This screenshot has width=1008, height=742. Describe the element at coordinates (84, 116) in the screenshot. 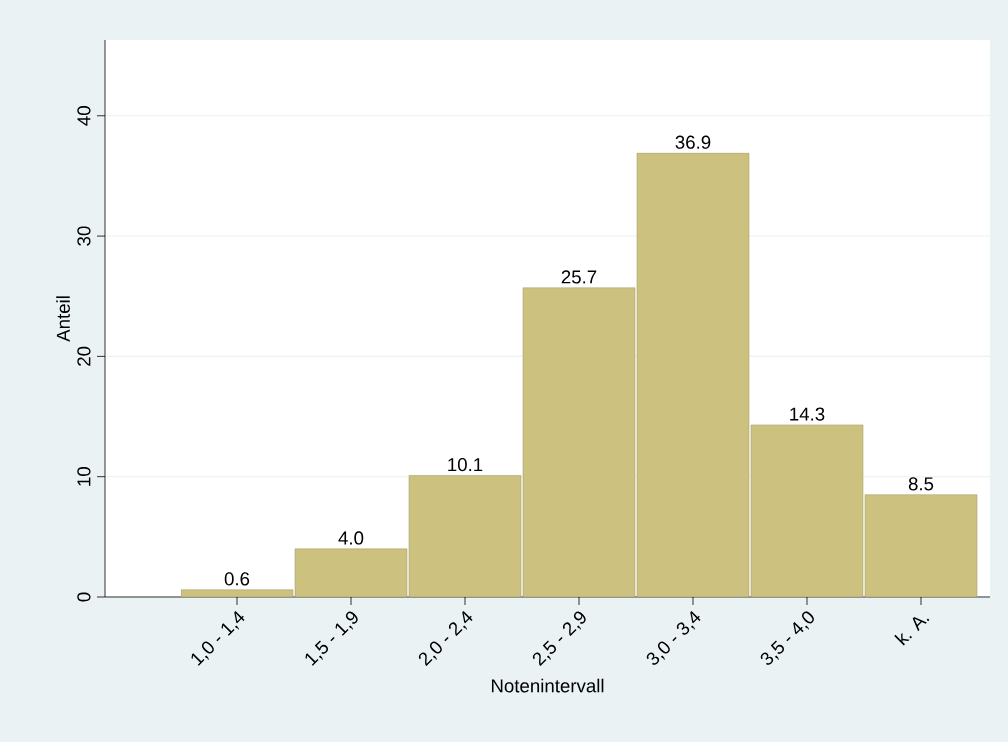

I see `y-tick-label: 40` at that location.